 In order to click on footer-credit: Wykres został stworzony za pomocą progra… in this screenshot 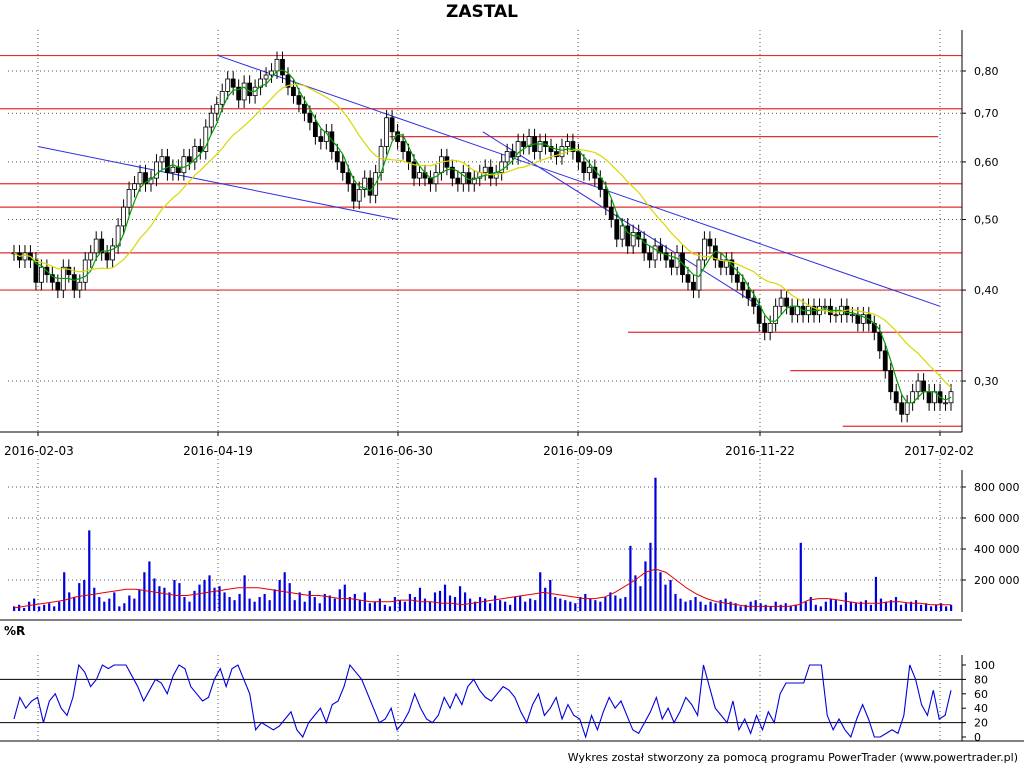, I will do `click(792, 757)`.